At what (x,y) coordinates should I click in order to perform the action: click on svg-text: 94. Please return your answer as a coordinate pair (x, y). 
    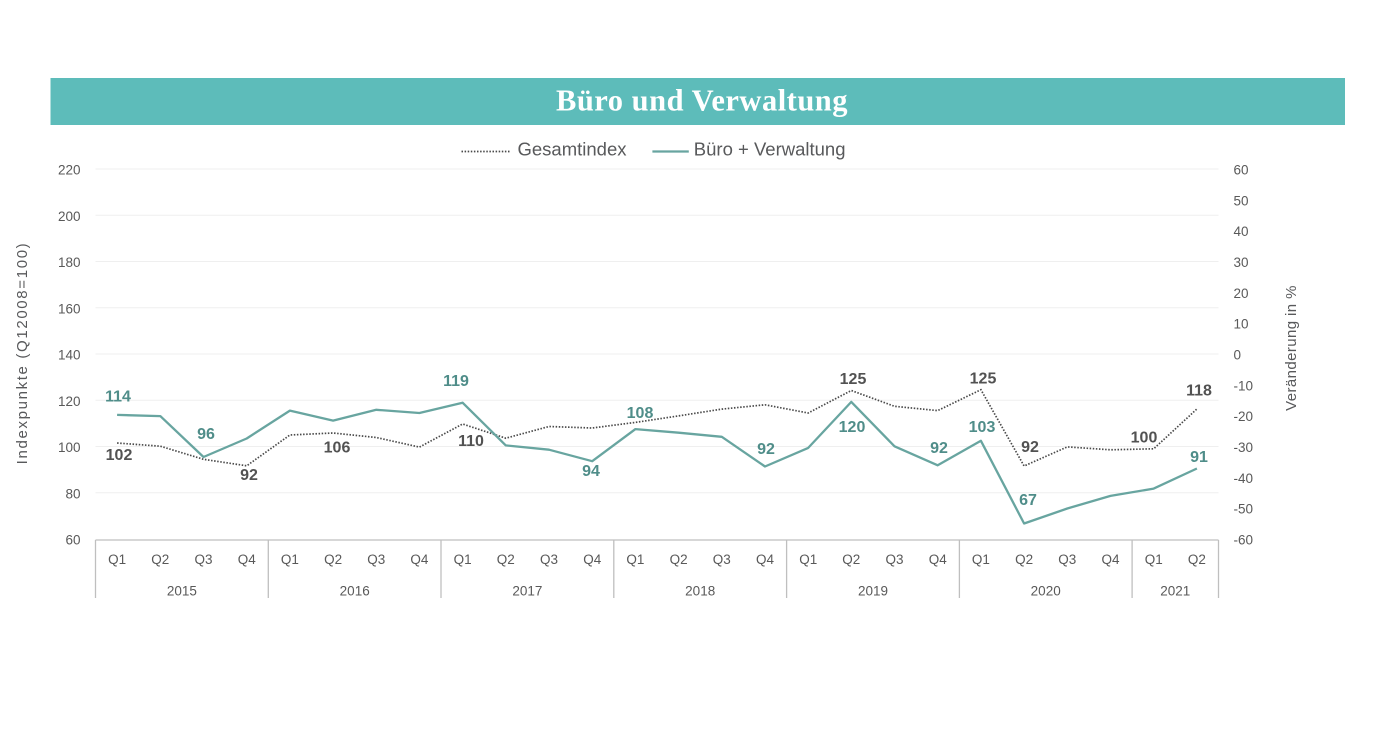
    Looking at the image, I should click on (591, 471).